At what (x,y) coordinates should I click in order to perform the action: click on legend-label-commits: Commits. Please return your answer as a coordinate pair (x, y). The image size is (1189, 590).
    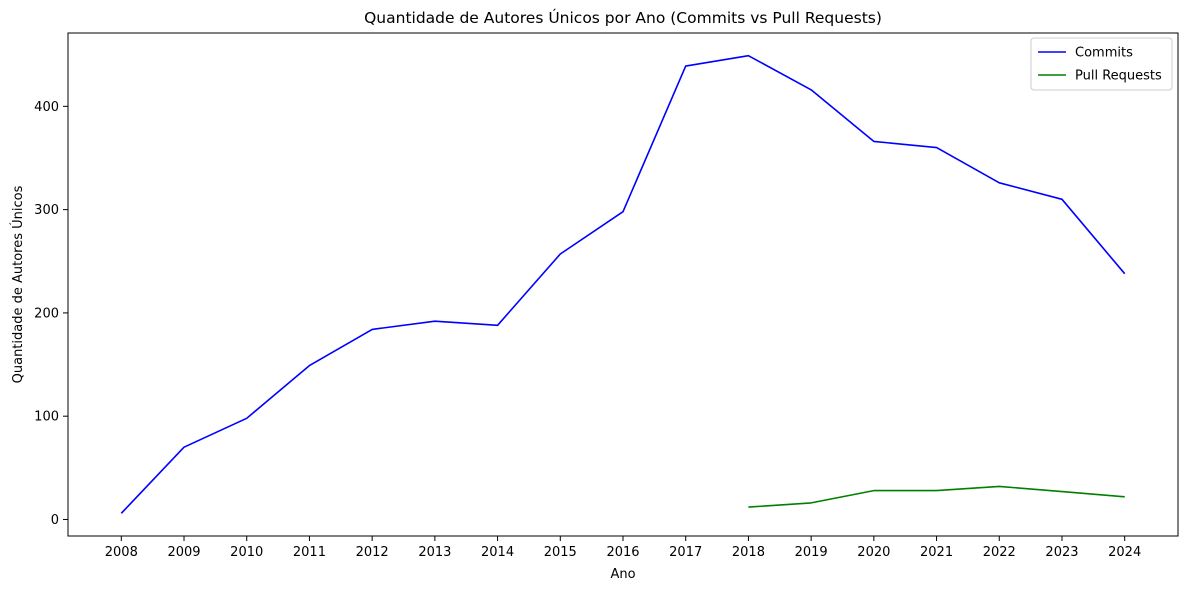
    Looking at the image, I should click on (1104, 53).